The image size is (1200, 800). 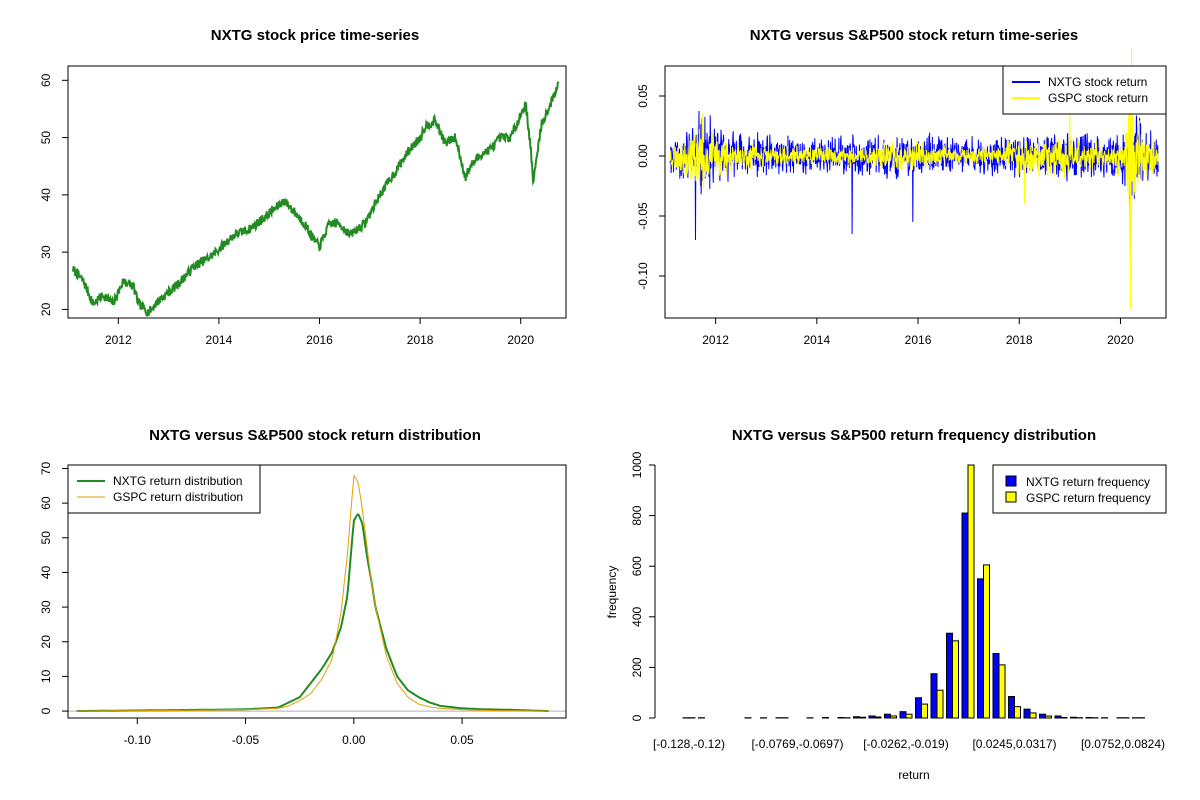 What do you see at coordinates (643, 156) in the screenshot?
I see `y-tick-label: 0.00` at bounding box center [643, 156].